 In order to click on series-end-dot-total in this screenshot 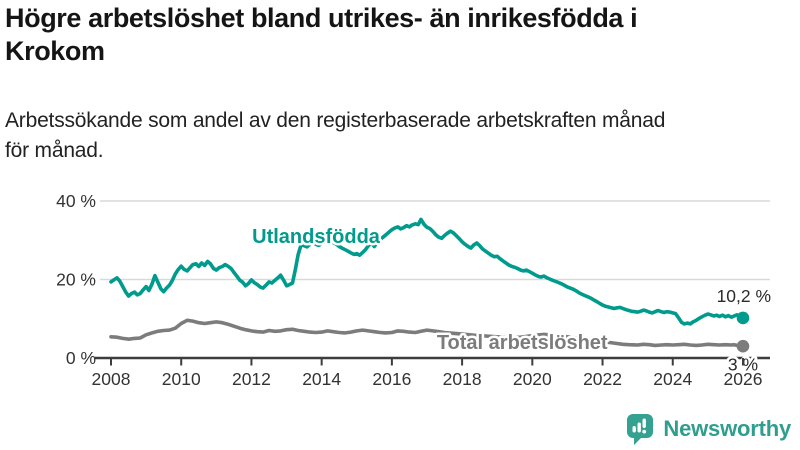, I will do `click(743, 346)`.